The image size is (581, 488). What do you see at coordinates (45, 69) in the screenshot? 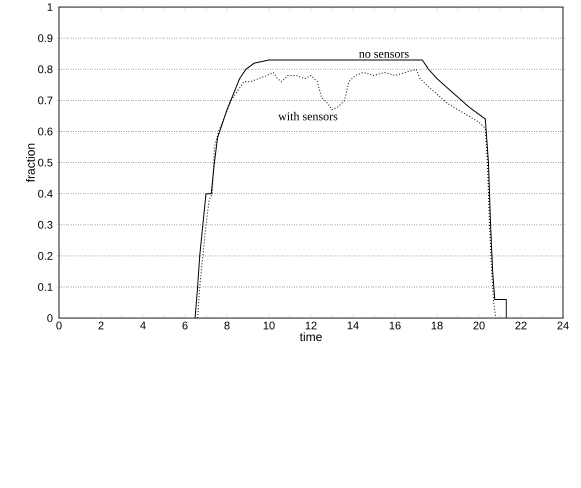
I see `y-tick-label: 0.8` at bounding box center [45, 69].